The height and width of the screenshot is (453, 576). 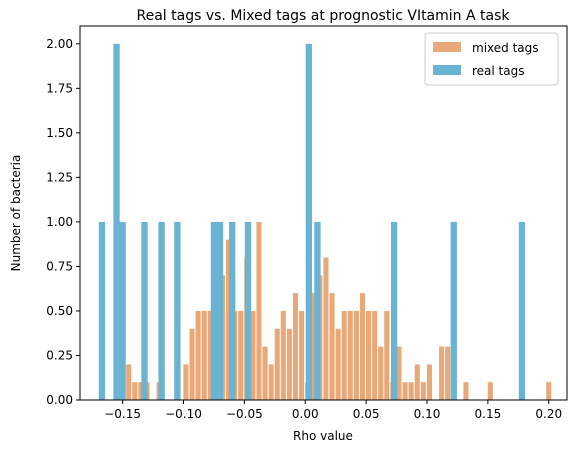 I want to click on legend-swatch-mixed-tags, so click(x=447, y=47).